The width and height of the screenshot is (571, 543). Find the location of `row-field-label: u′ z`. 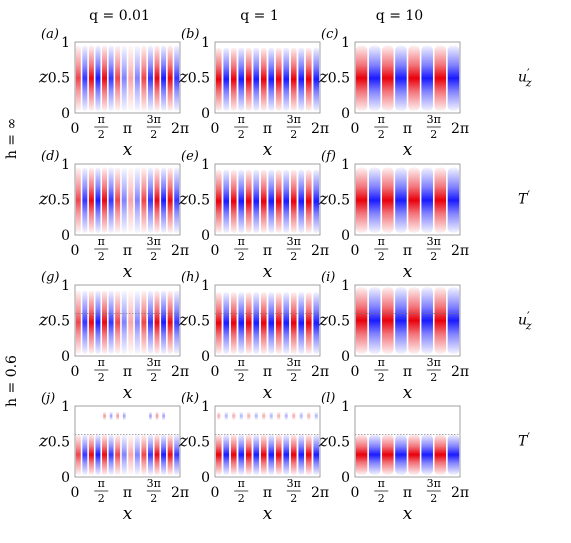

row-field-label: u′ z is located at coordinates (525, 321).